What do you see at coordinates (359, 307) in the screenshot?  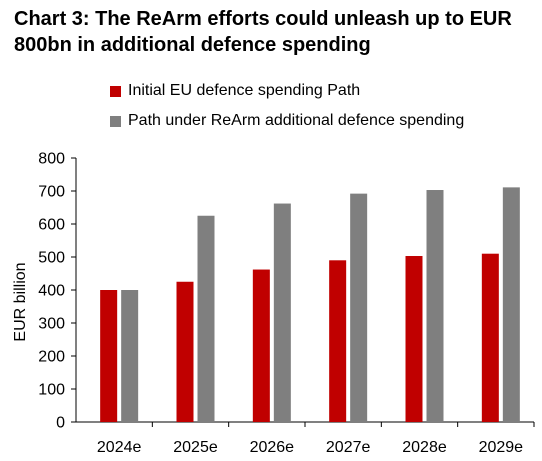 I see `bar-rearm-2027e` at bounding box center [359, 307].